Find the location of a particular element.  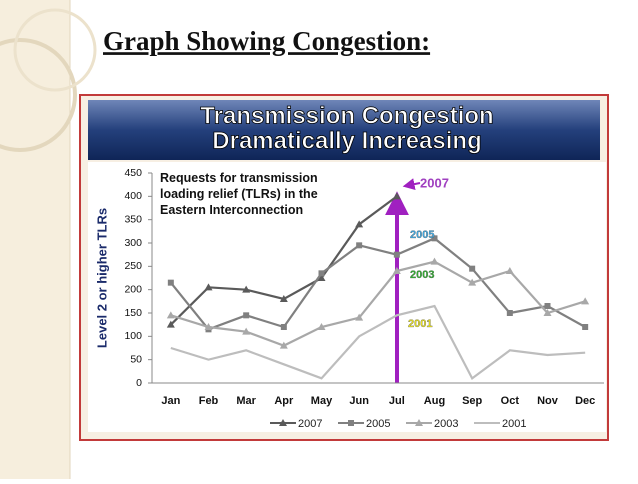

y-tick-label: 200 is located at coordinates (133, 289).